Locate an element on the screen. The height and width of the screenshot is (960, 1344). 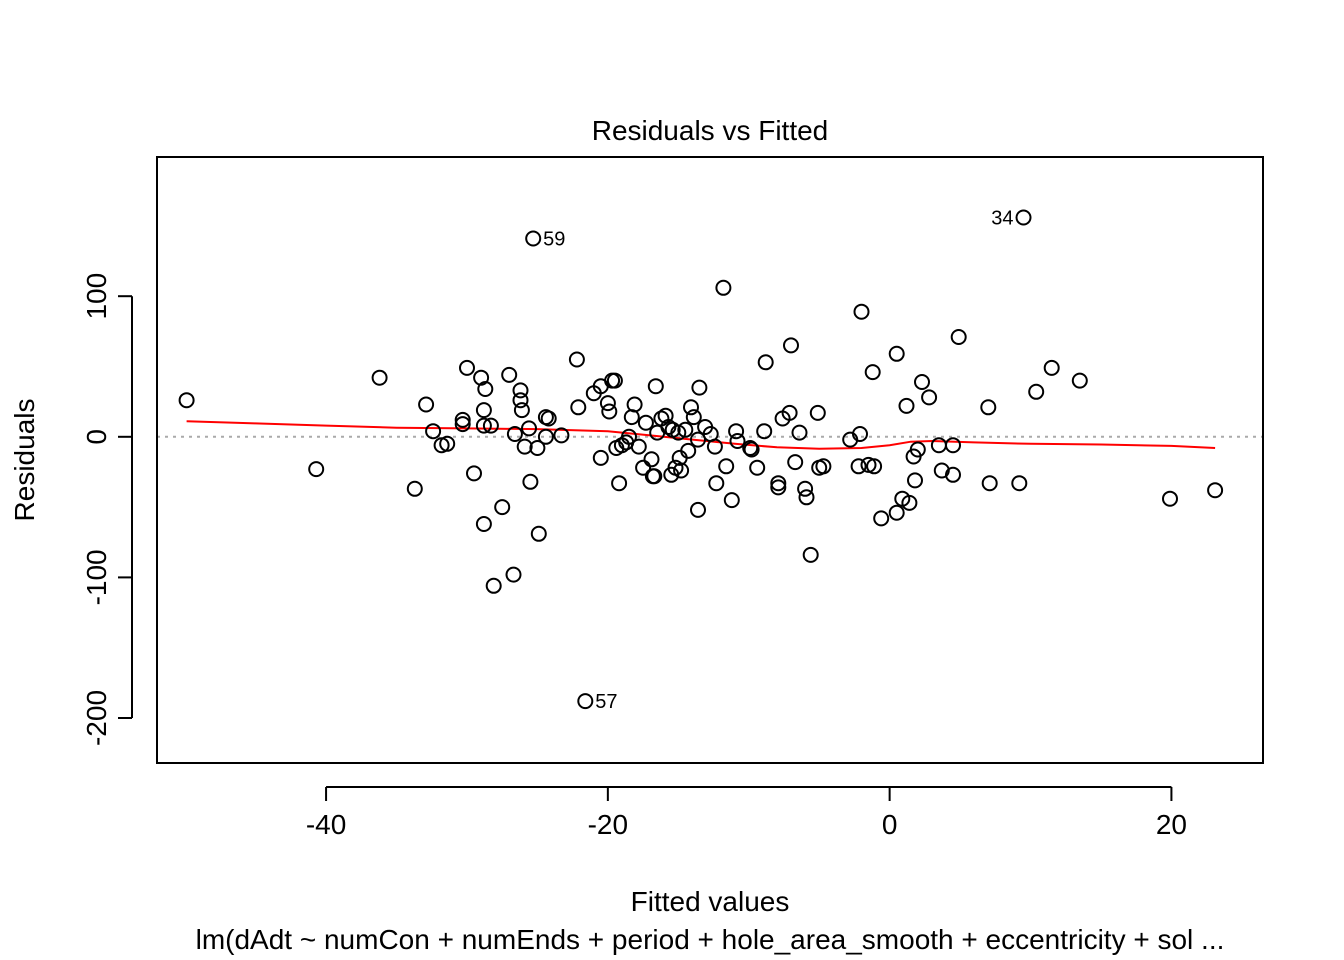
x-tick-label: 0 is located at coordinates (890, 824).